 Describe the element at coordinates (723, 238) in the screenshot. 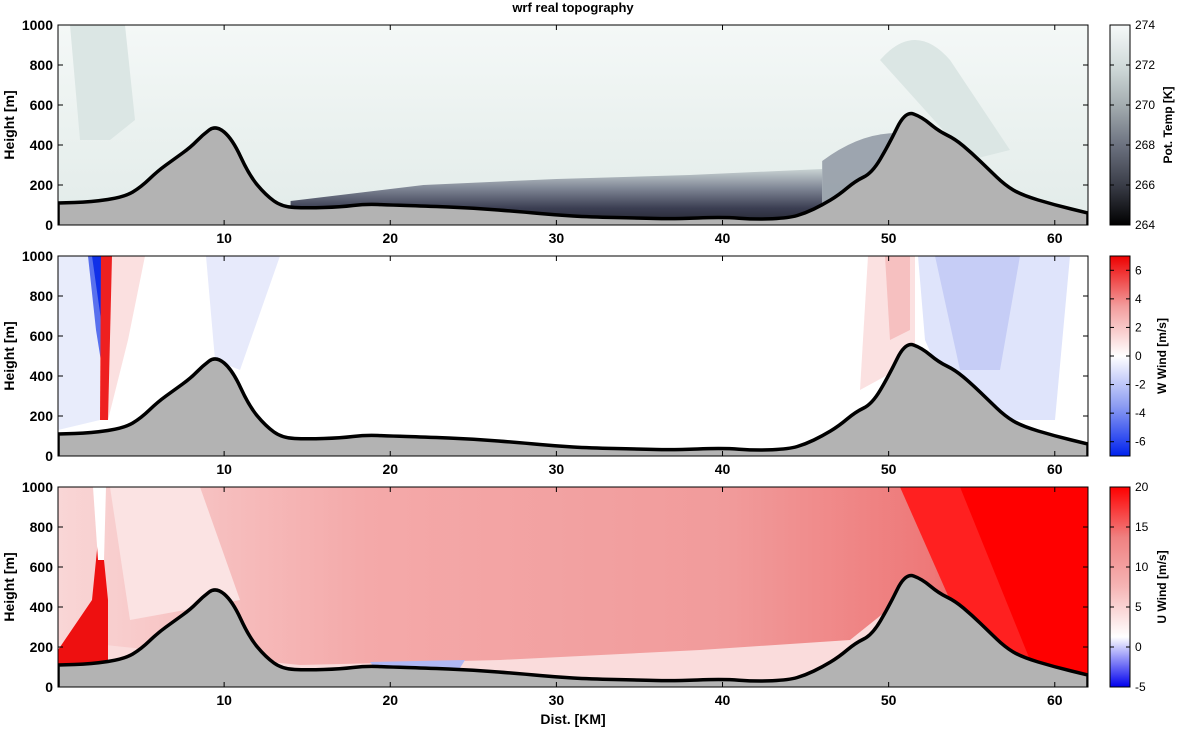

I see `pot-temp-xtick-label-3: 40` at that location.